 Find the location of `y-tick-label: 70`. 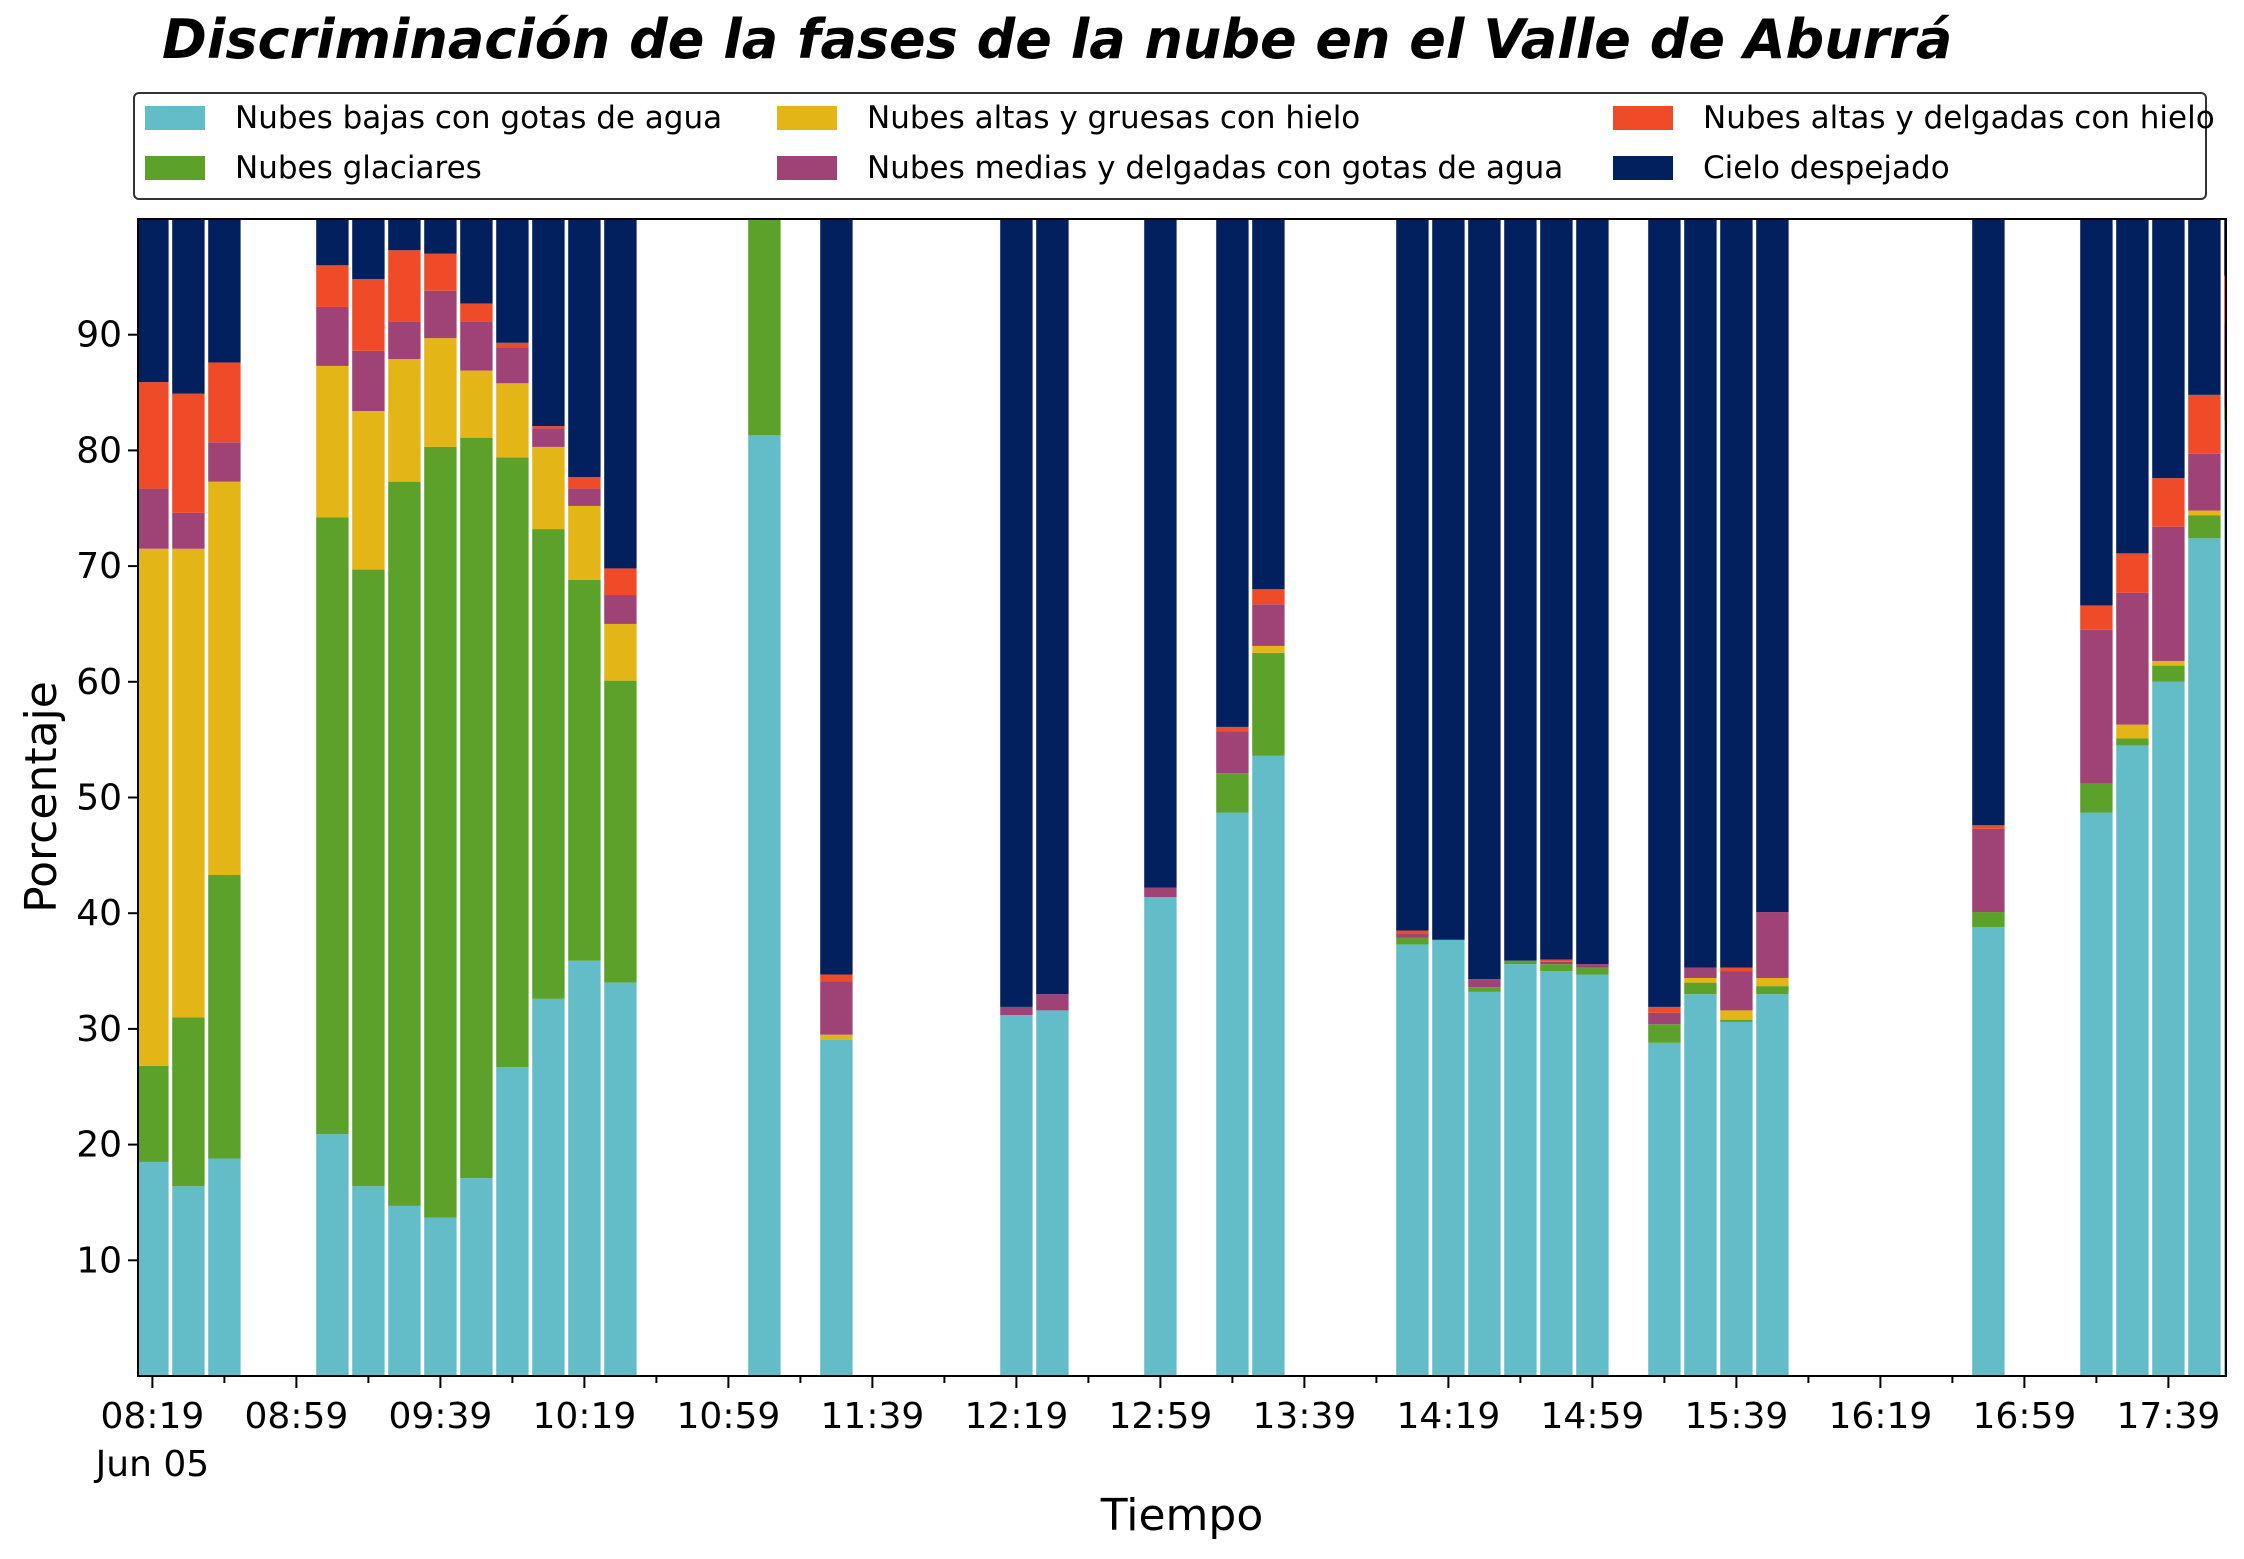

y-tick-label: 70 is located at coordinates (99, 566).